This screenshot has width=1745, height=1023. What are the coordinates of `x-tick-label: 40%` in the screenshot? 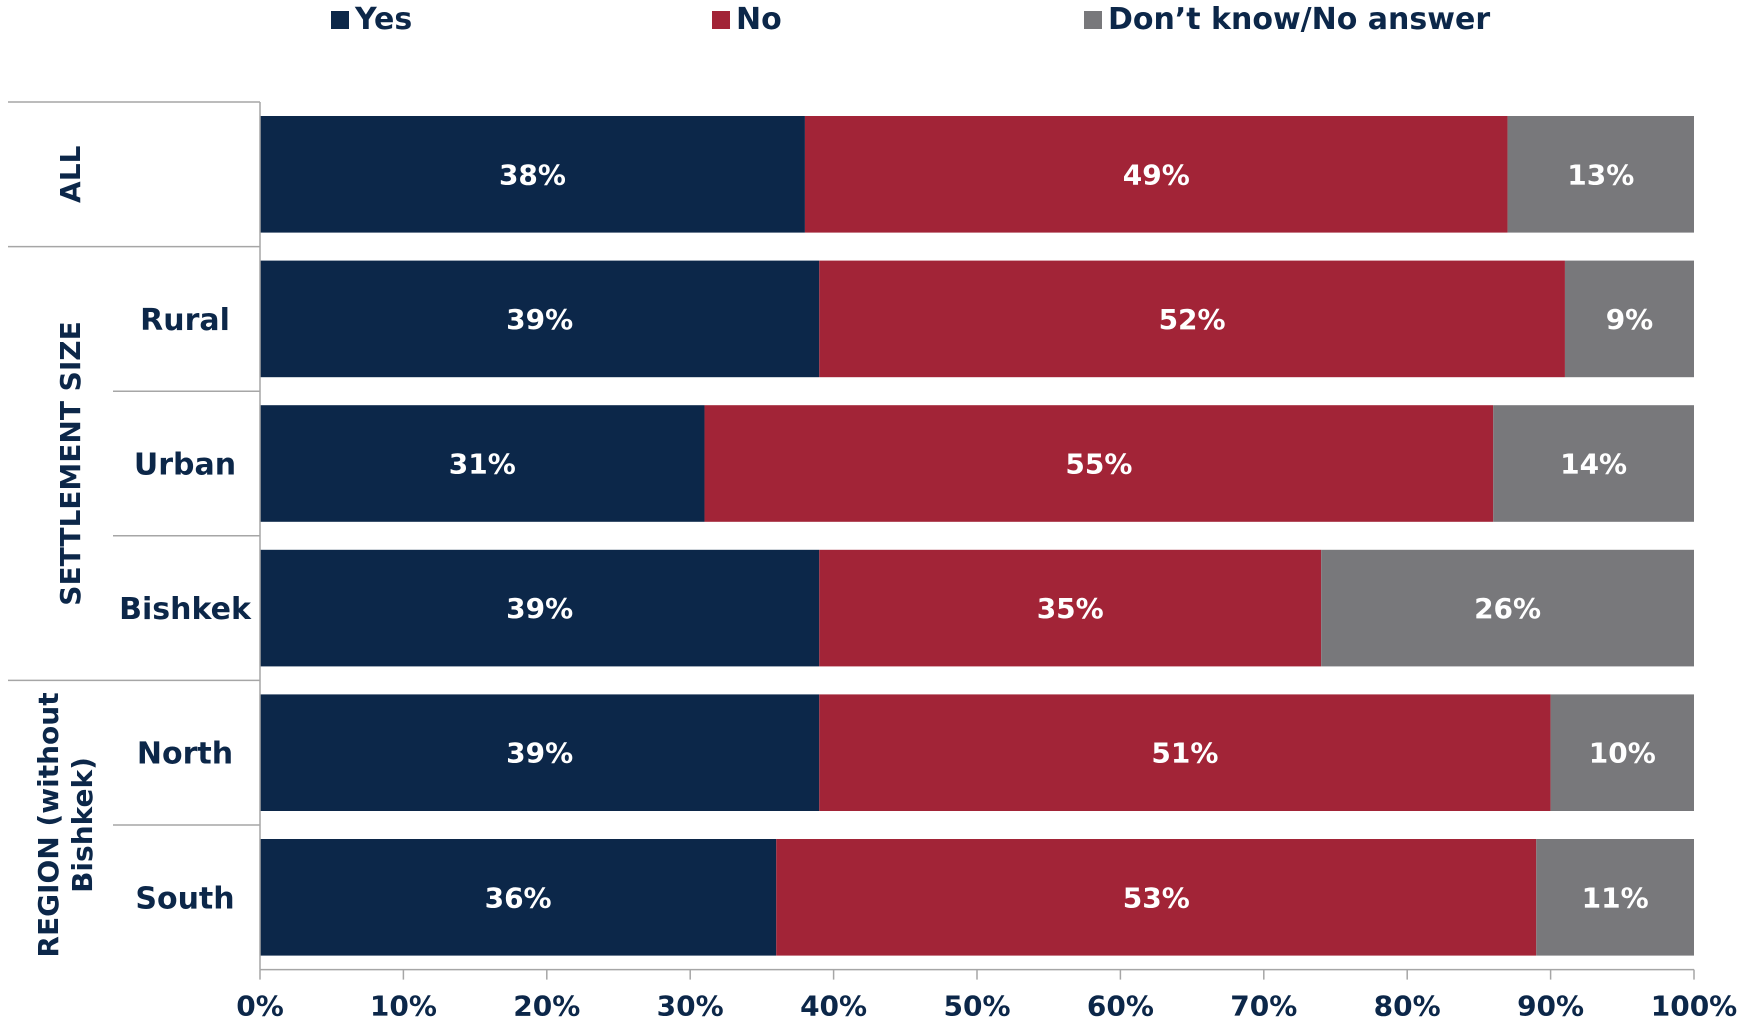 It's located at (833, 1006).